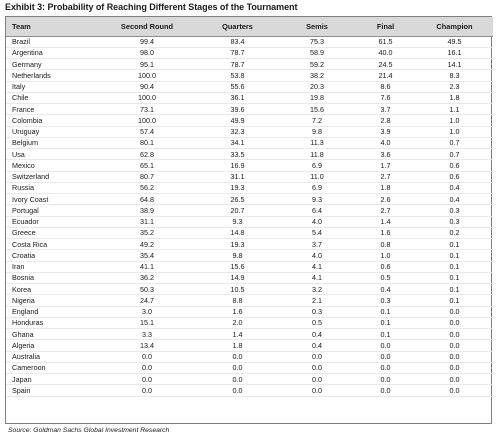  Describe the element at coordinates (237, 98) in the screenshot. I see `quarters-cell: 36.1` at that location.